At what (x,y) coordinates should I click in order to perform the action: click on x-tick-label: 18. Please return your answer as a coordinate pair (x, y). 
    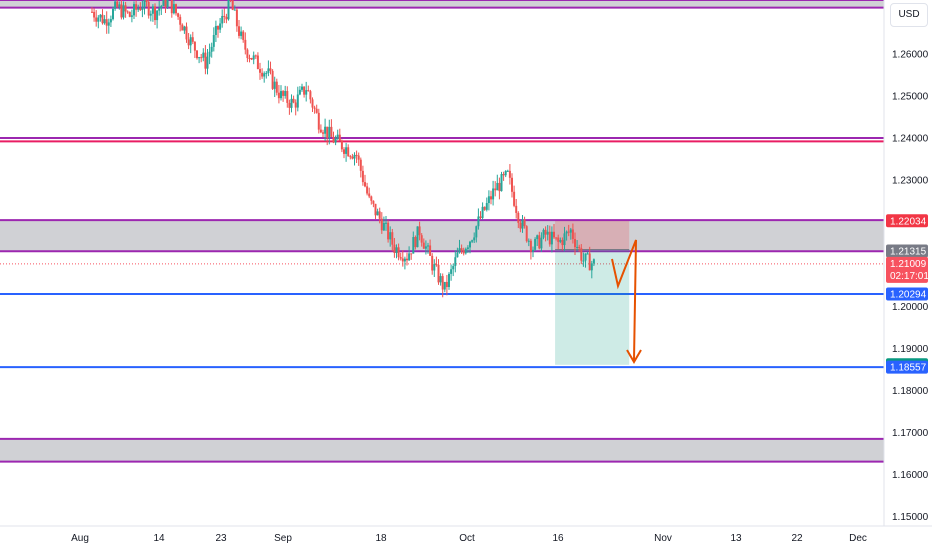
    Looking at the image, I should click on (381, 538).